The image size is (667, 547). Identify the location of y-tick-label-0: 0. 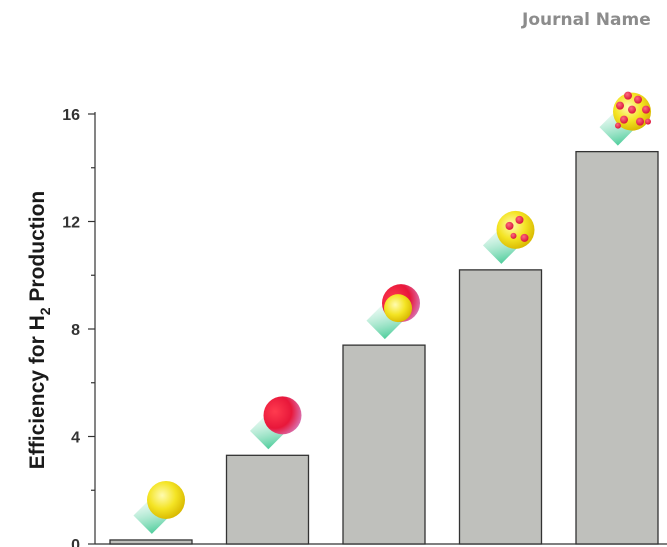
(75, 542).